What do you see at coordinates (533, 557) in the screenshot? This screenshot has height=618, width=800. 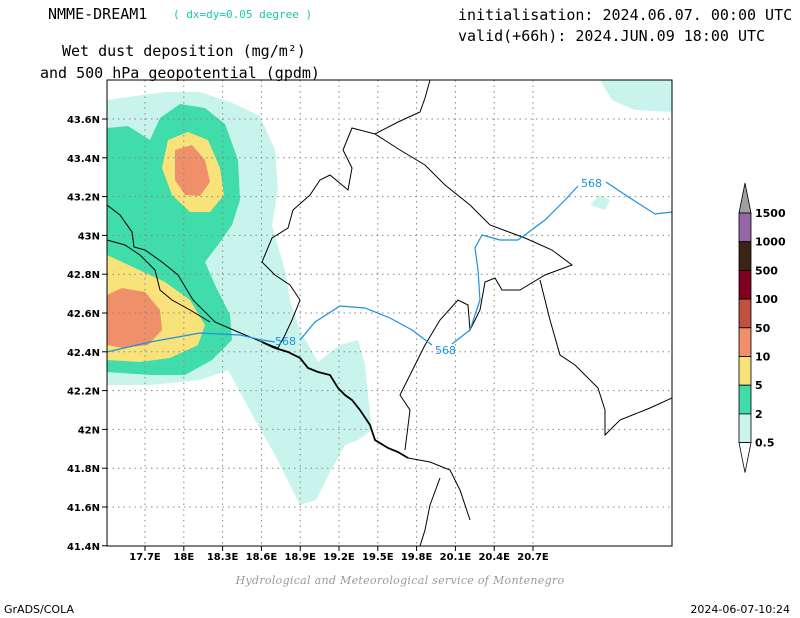 I see `x-tick-label: 20.7E` at bounding box center [533, 557].